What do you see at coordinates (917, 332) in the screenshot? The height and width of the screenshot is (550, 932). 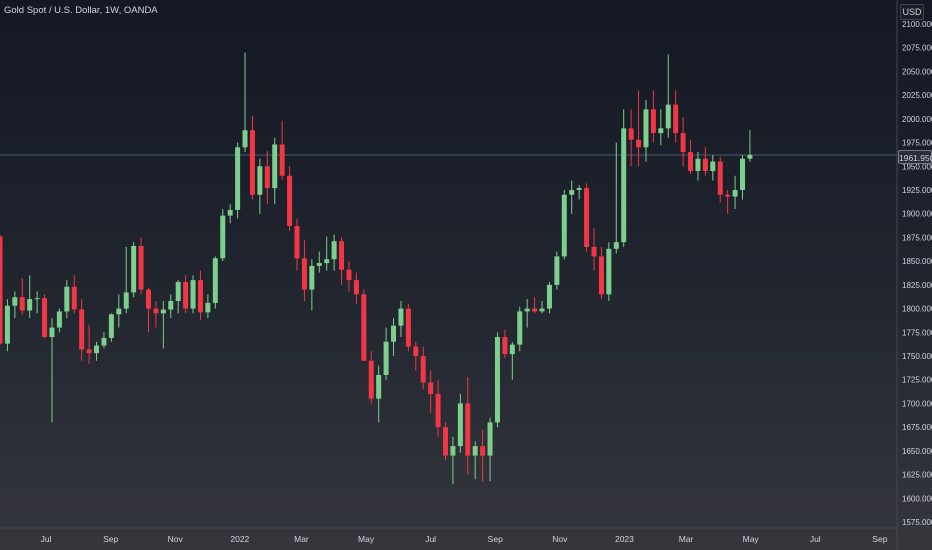 I see `price-tick-label: 1775.000` at bounding box center [917, 332].